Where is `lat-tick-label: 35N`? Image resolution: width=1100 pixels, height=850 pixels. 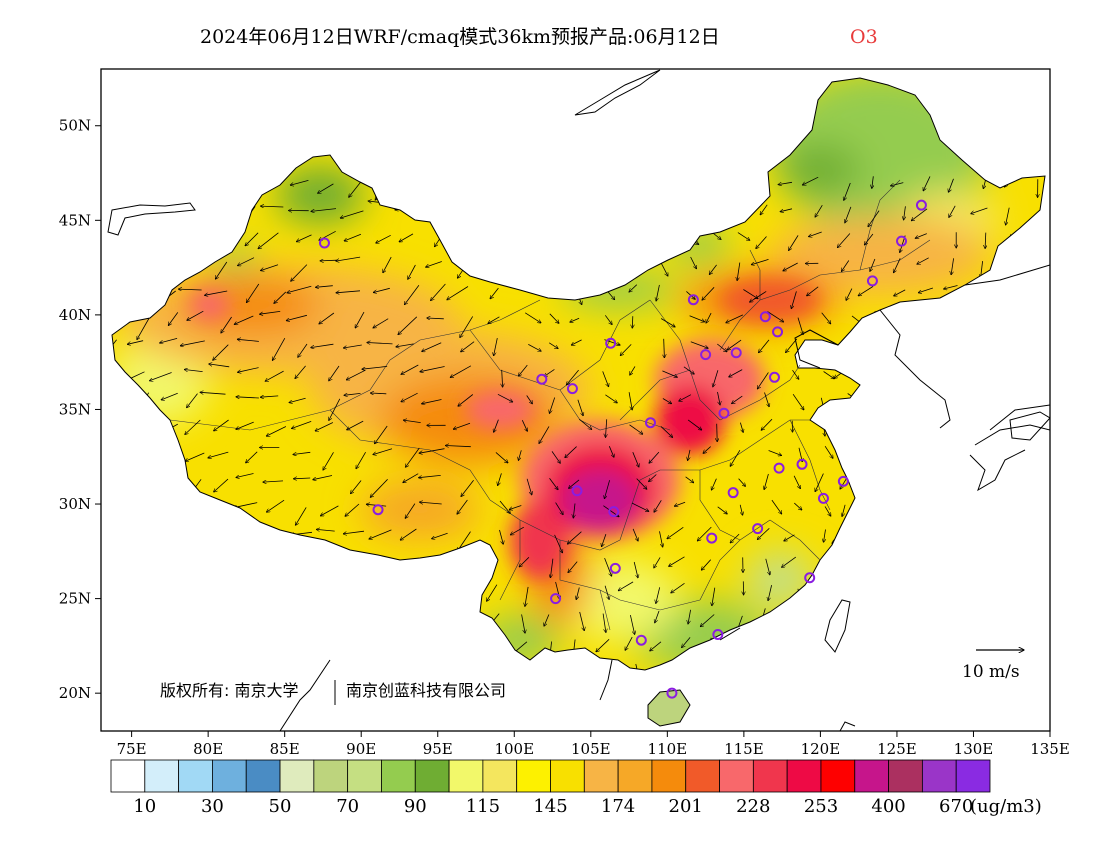
lat-tick-label: 35N is located at coordinates (75, 409).